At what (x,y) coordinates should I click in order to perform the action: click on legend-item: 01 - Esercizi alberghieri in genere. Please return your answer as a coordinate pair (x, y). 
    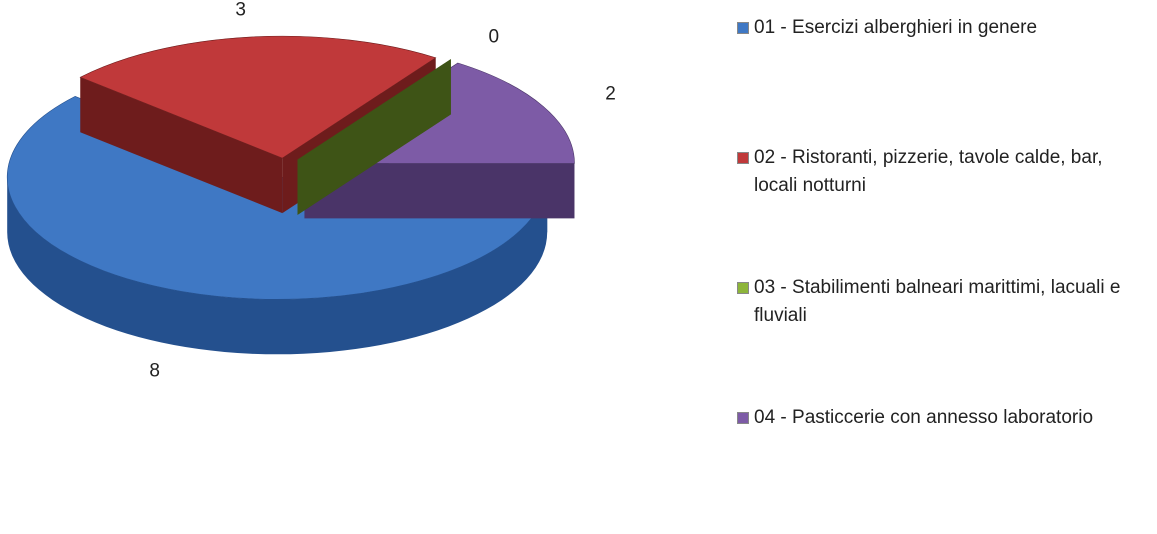
    Looking at the image, I should click on (942, 79).